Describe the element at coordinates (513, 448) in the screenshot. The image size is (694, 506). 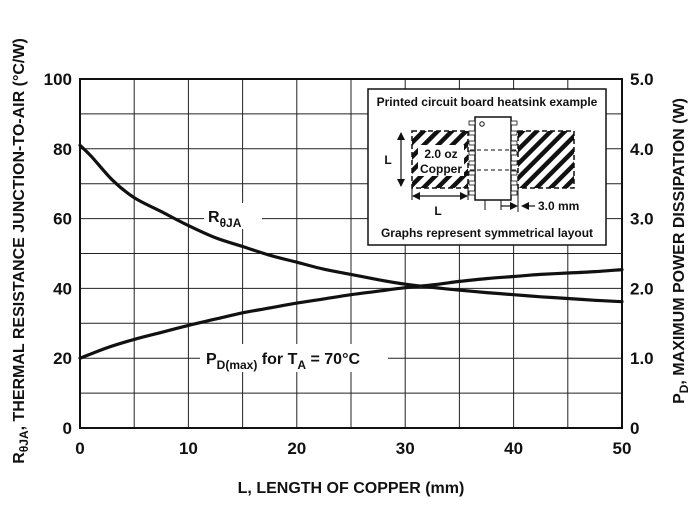
I see `bottom-tick-label: 40` at that location.